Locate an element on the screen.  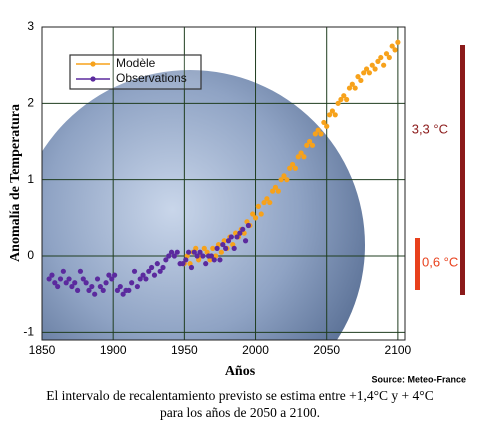
legend-box is located at coordinates (135, 72).